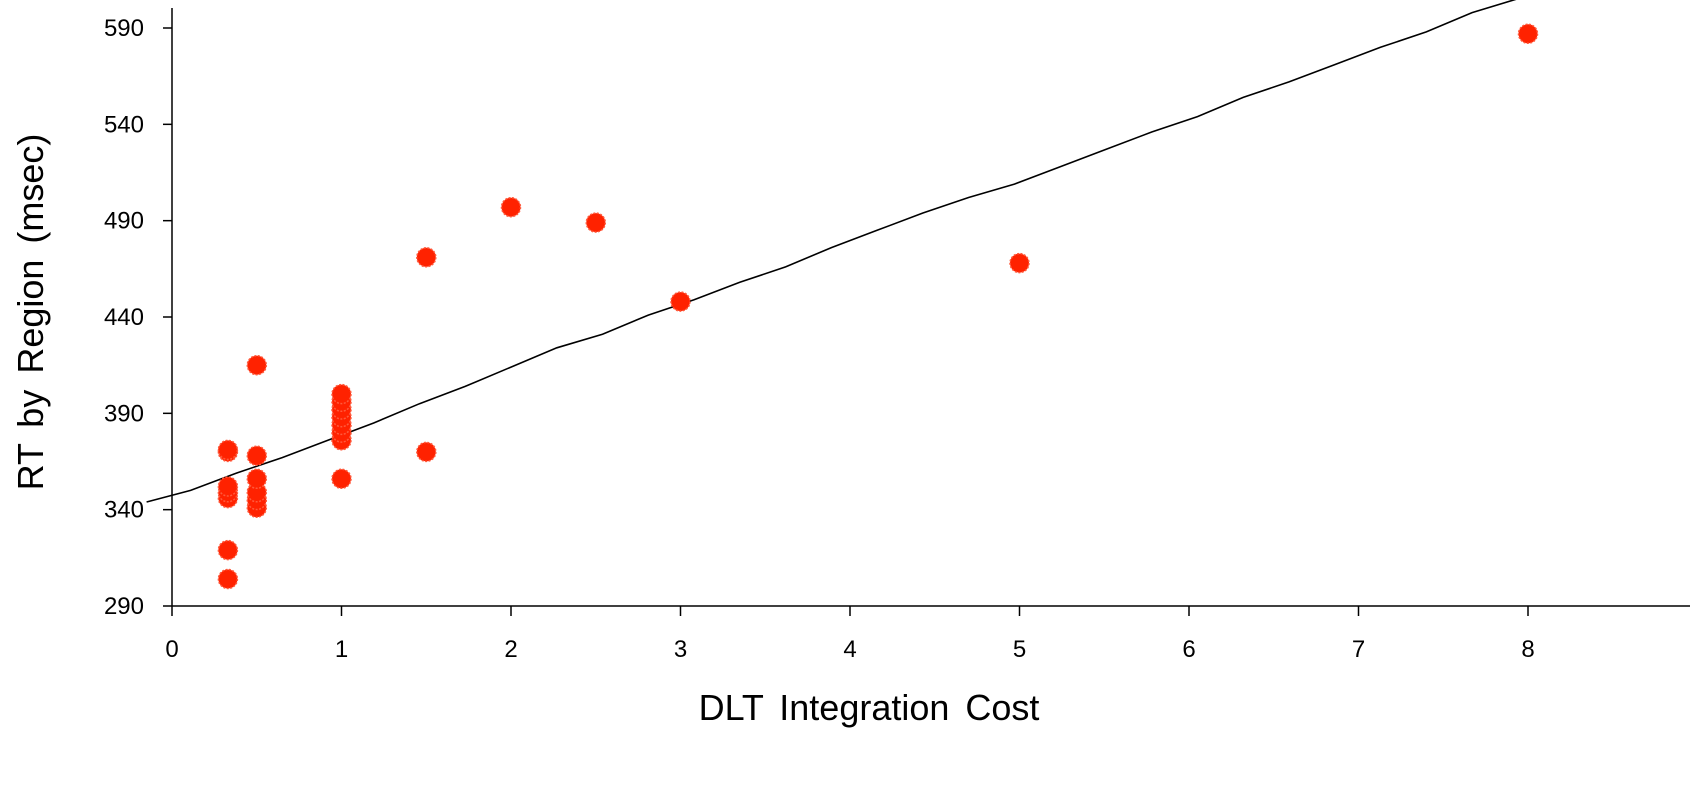 Image resolution: width=1690 pixels, height=786 pixels. What do you see at coordinates (171, 649) in the screenshot?
I see `x-tick-label: 0` at bounding box center [171, 649].